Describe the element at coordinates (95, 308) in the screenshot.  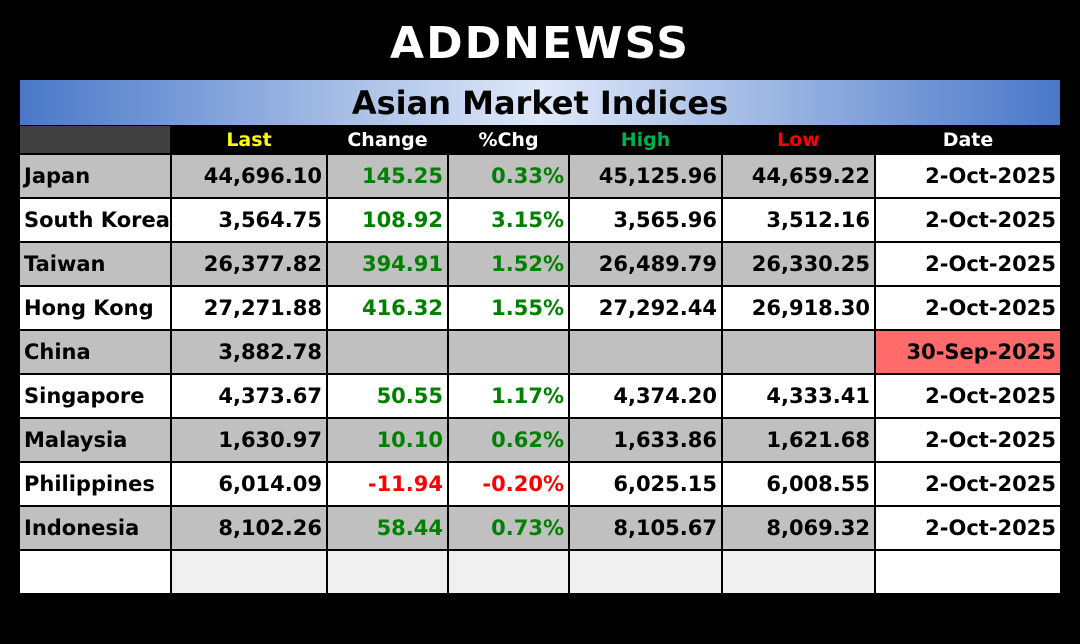
I see `row-name: Hong Kong` at that location.